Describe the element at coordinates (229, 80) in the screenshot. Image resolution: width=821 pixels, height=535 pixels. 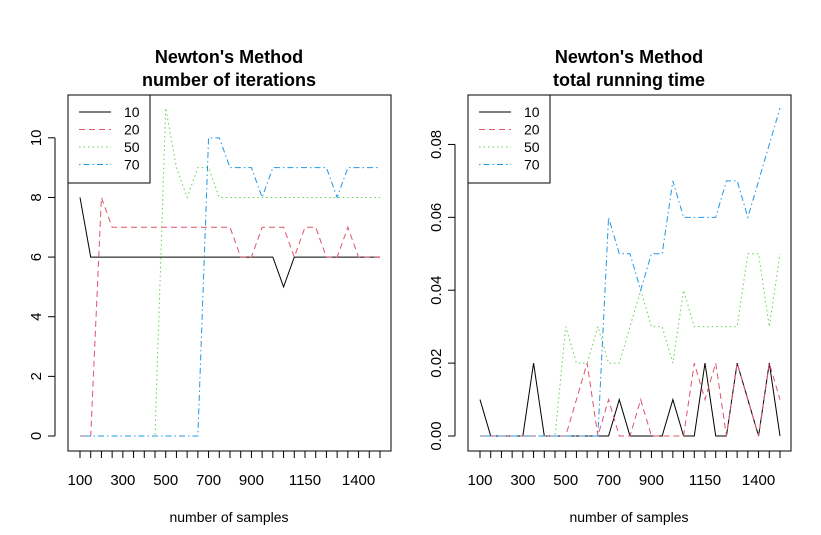
I see `chart-subtitle: number of iterations` at that location.